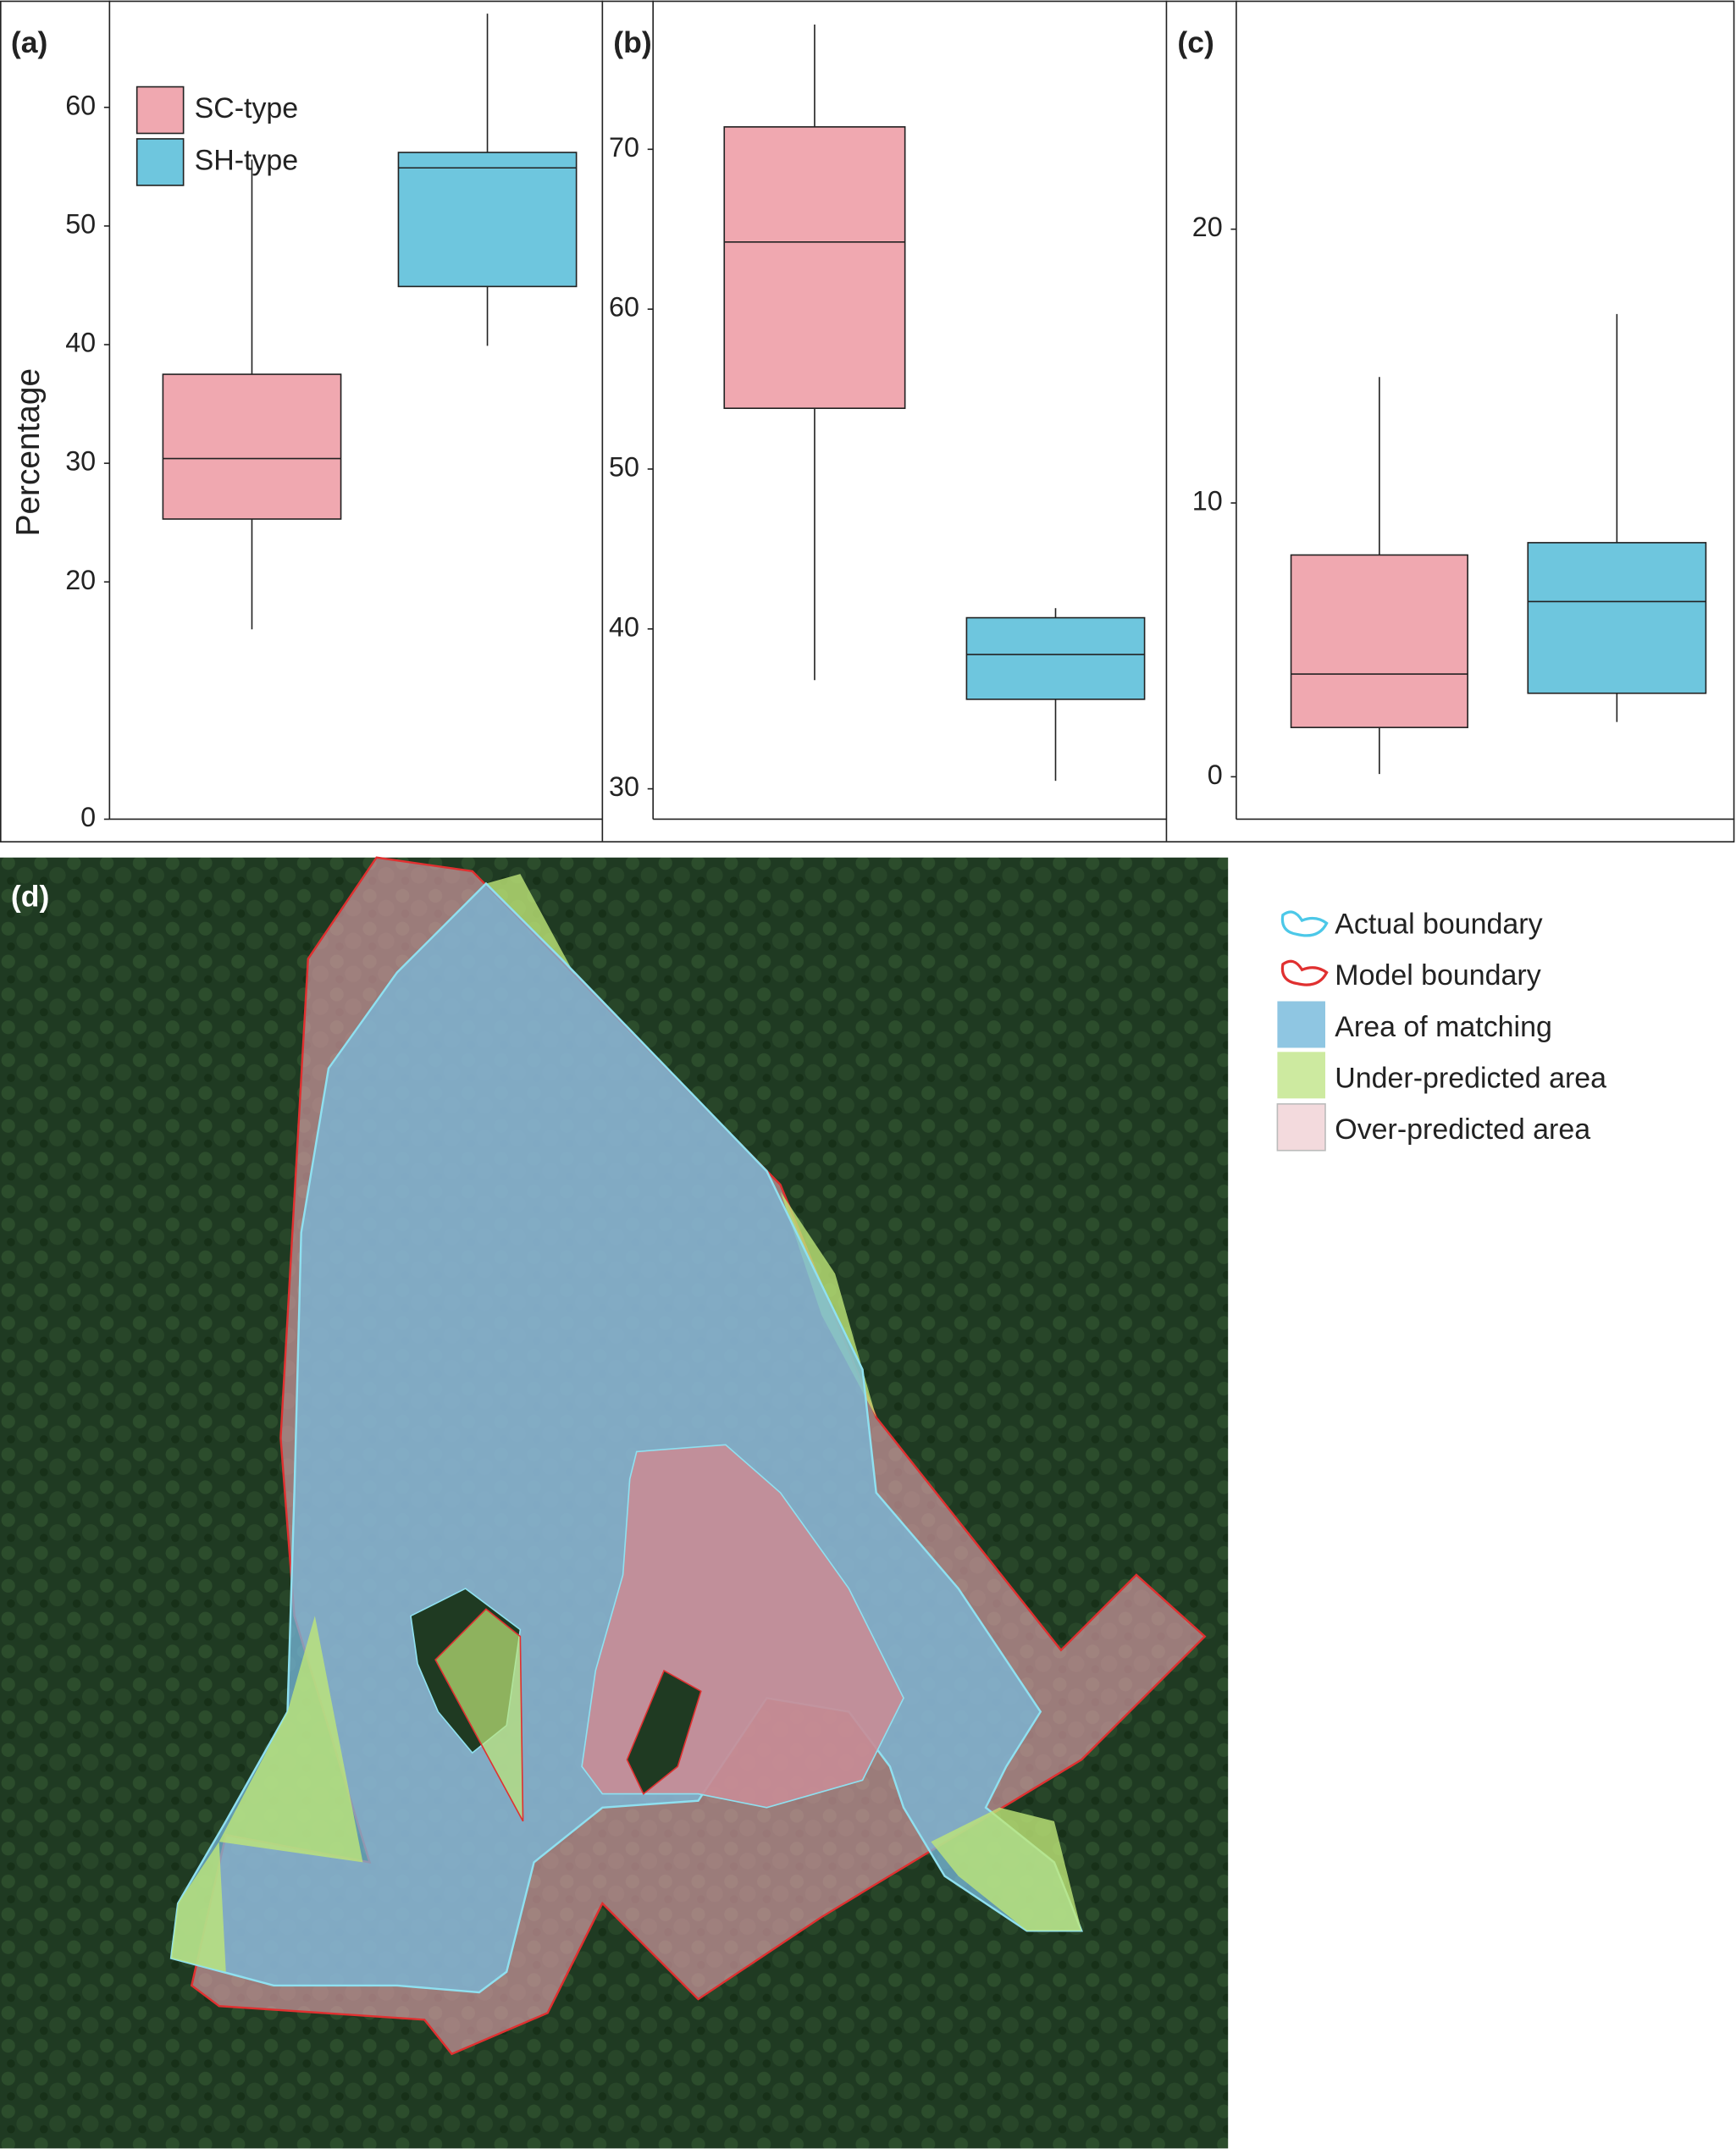 Image resolution: width=1736 pixels, height=2149 pixels. I want to click on y-tick-label: 10, so click(1207, 501).